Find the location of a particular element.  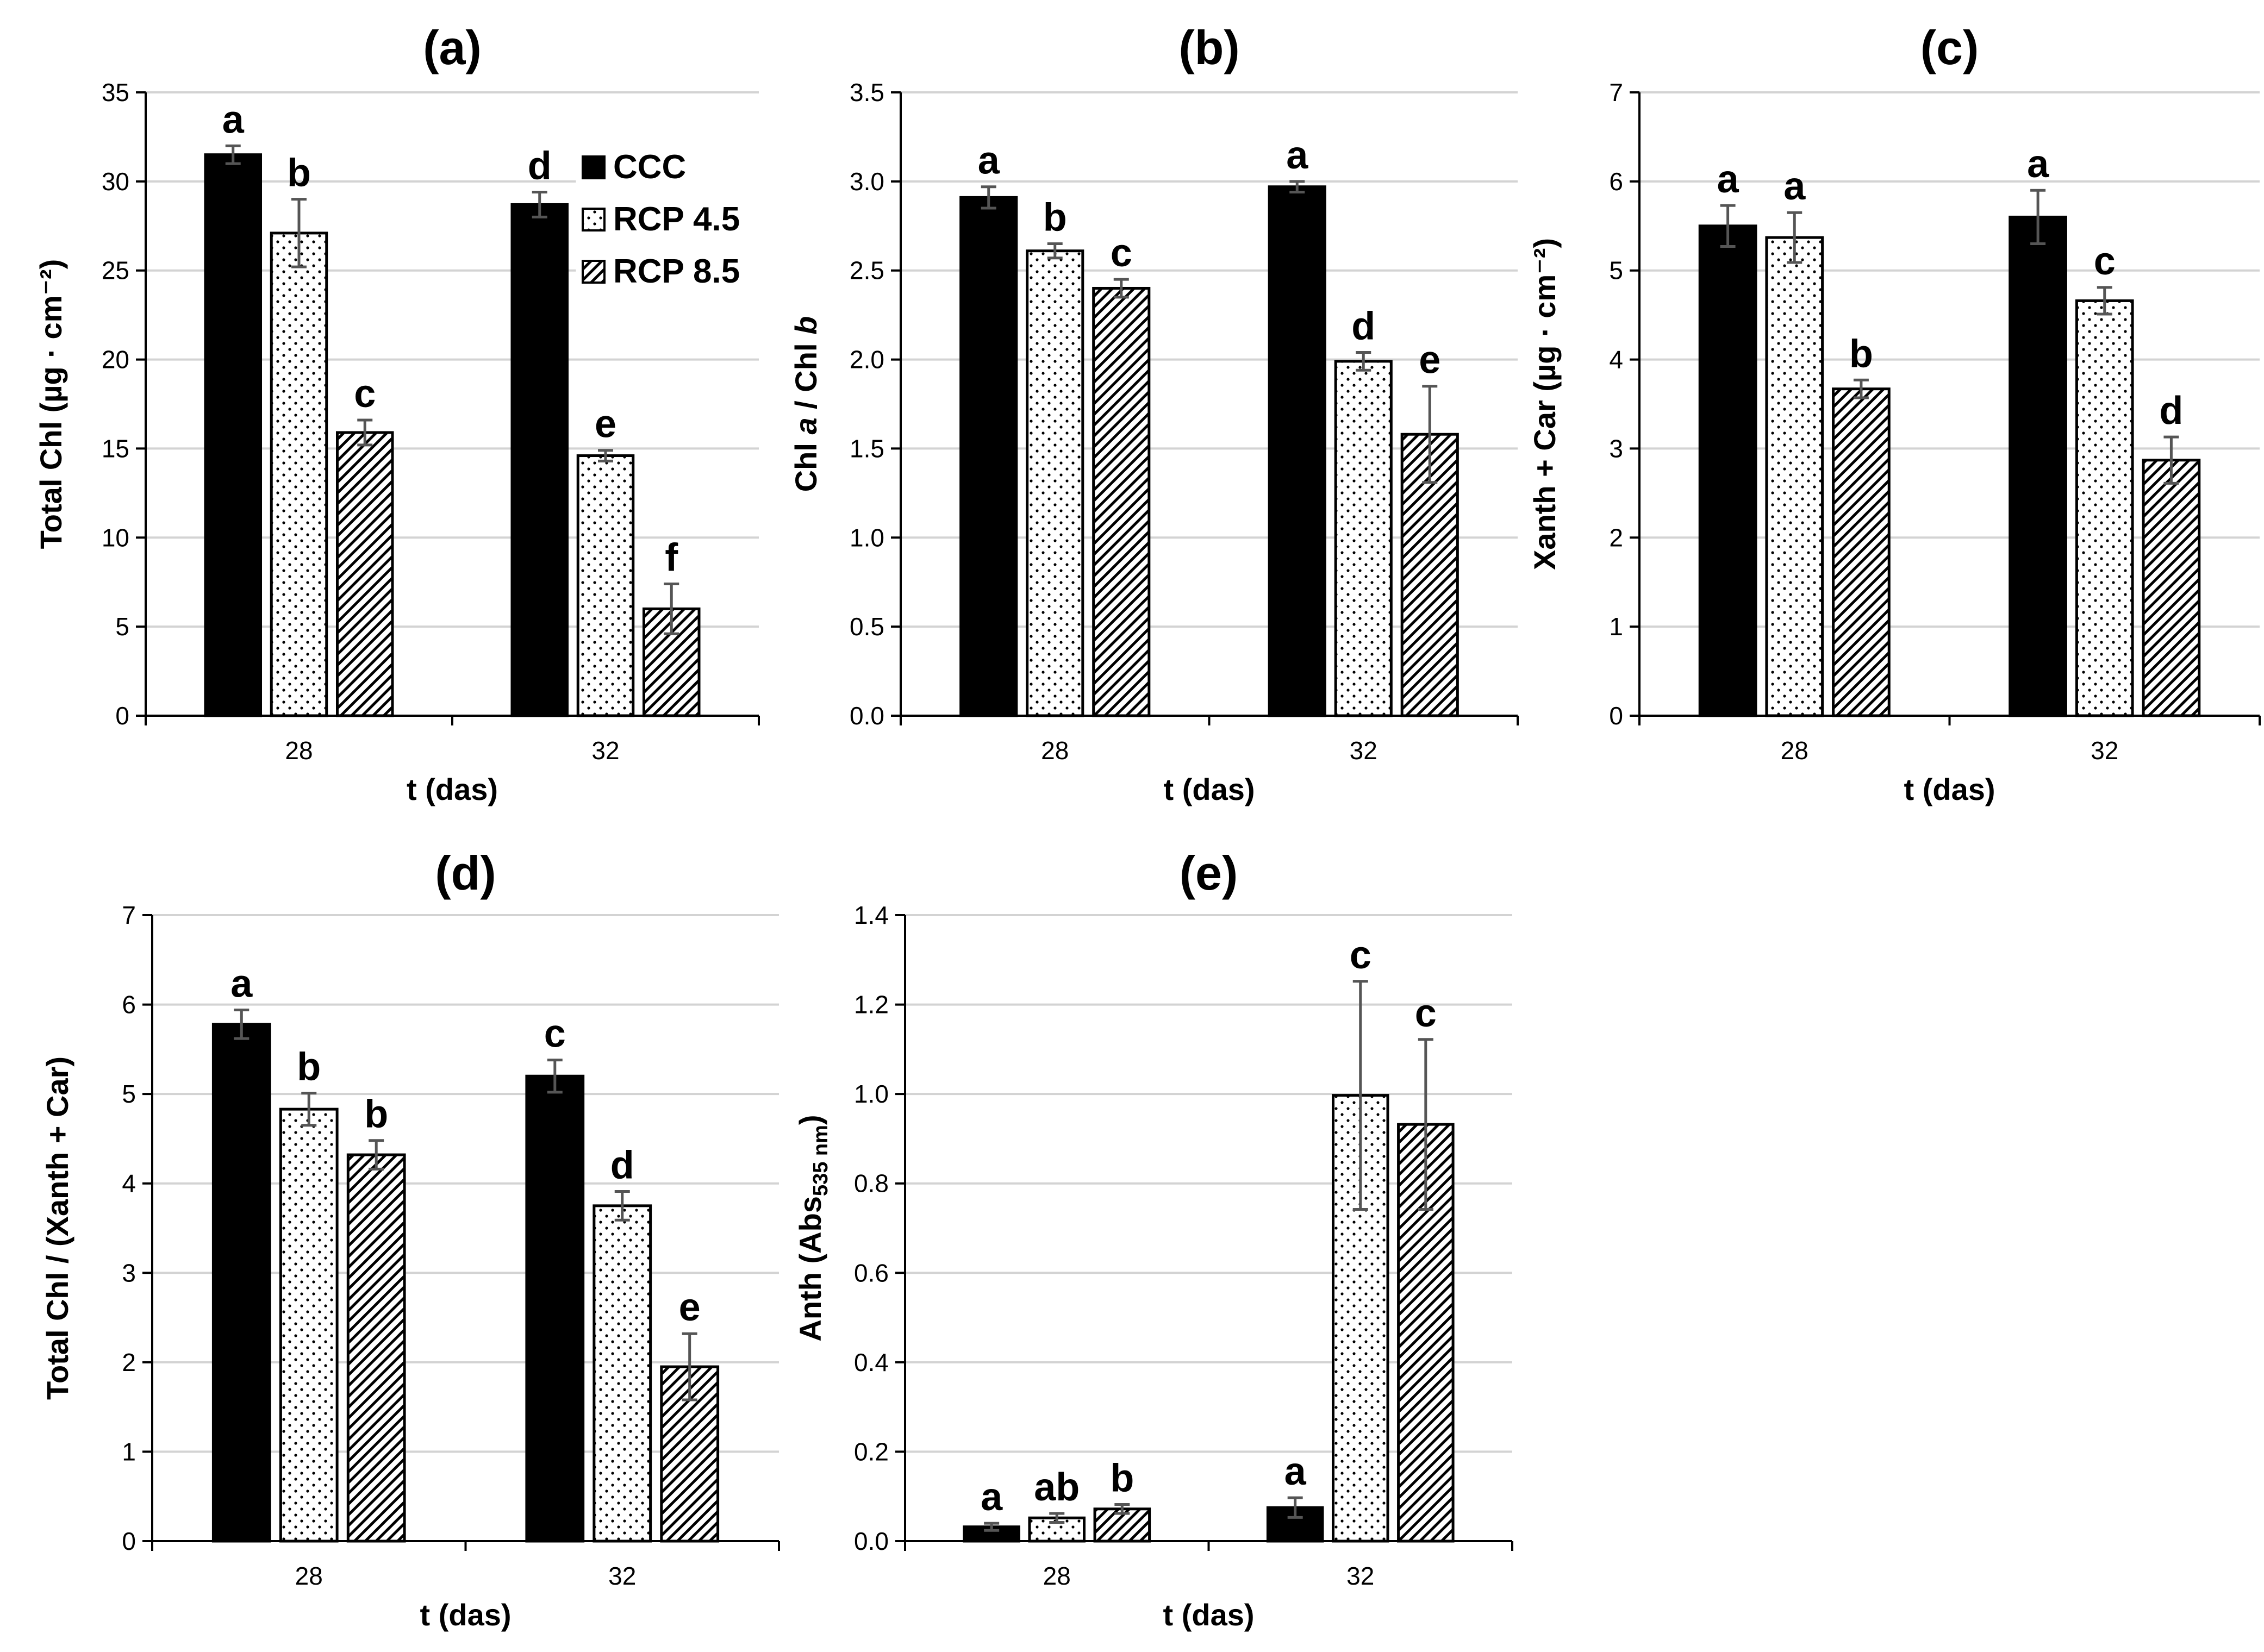

legend: CCC RCP 4.5 RCP 8.5 is located at coordinates (675, 224).